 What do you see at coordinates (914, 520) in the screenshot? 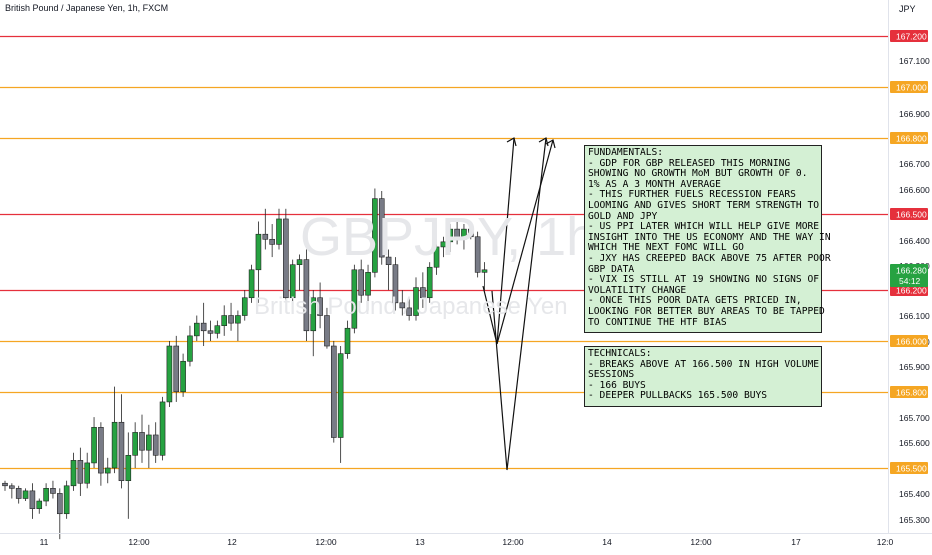
I see `price-tick-label: 165.300` at bounding box center [914, 520].